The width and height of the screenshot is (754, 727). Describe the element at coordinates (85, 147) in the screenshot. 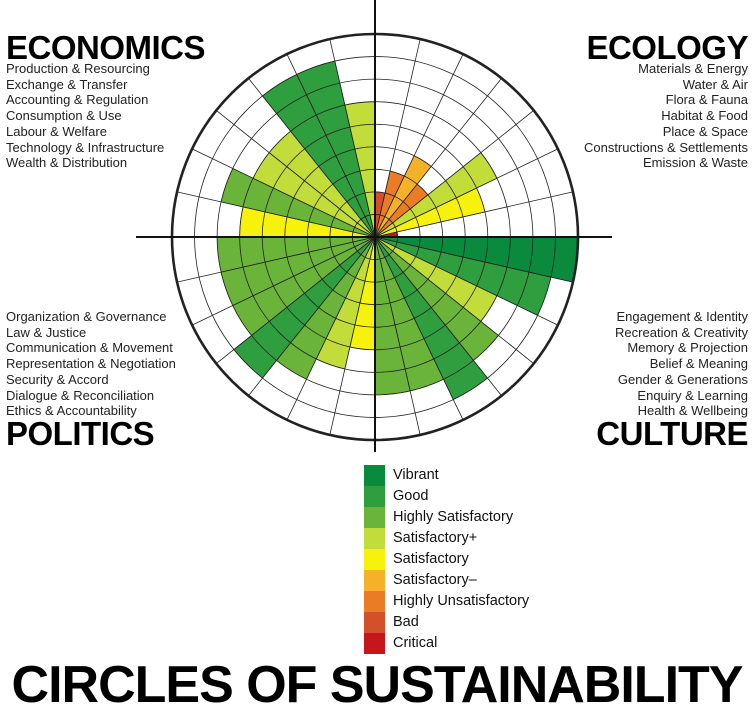

I see `economics-subdomain: Technology & Infrastructure` at that location.